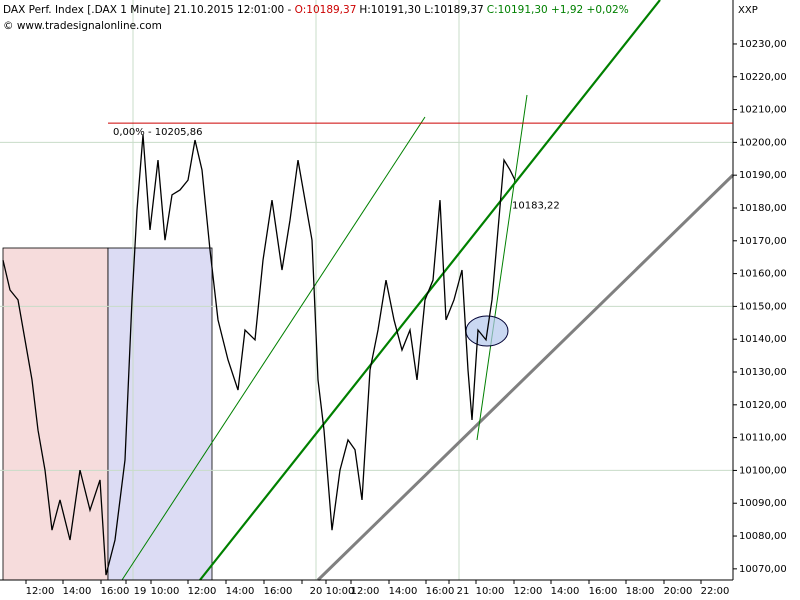 This screenshot has height=600, width=800. I want to click on header-hl: H:10191,30 L:10189,37, so click(421, 10).